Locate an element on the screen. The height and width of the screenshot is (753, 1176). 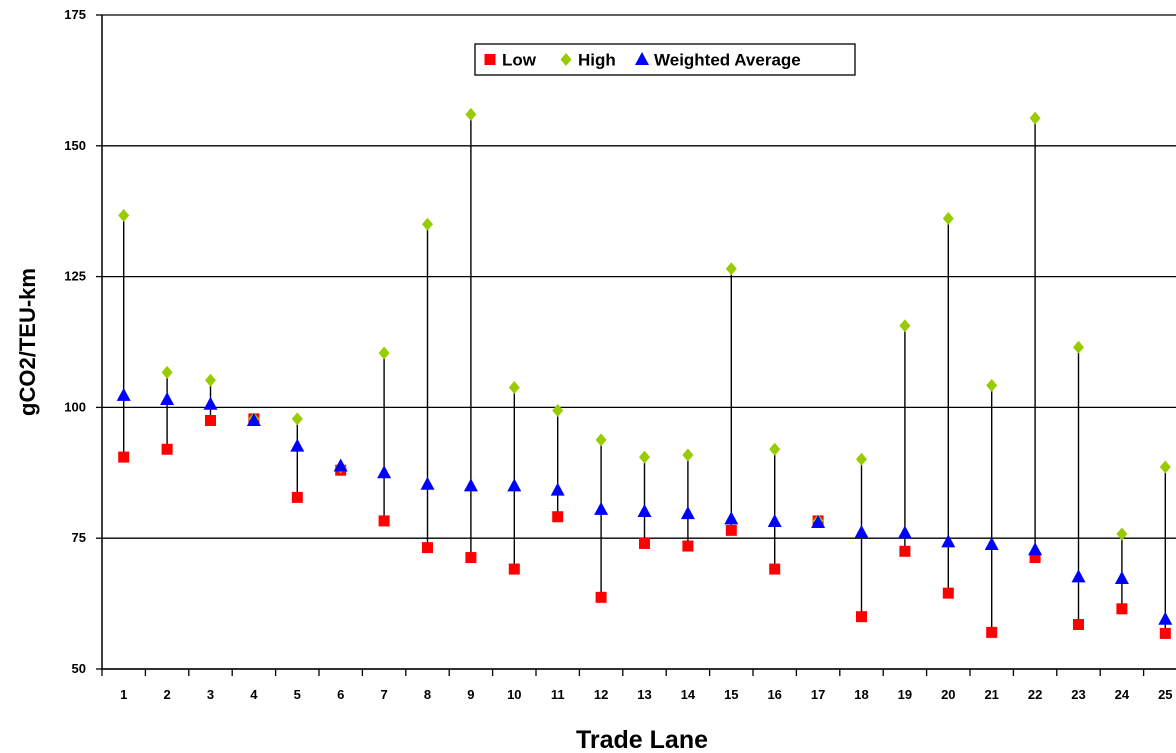
x-tick-label: 25 is located at coordinates (1165, 694).